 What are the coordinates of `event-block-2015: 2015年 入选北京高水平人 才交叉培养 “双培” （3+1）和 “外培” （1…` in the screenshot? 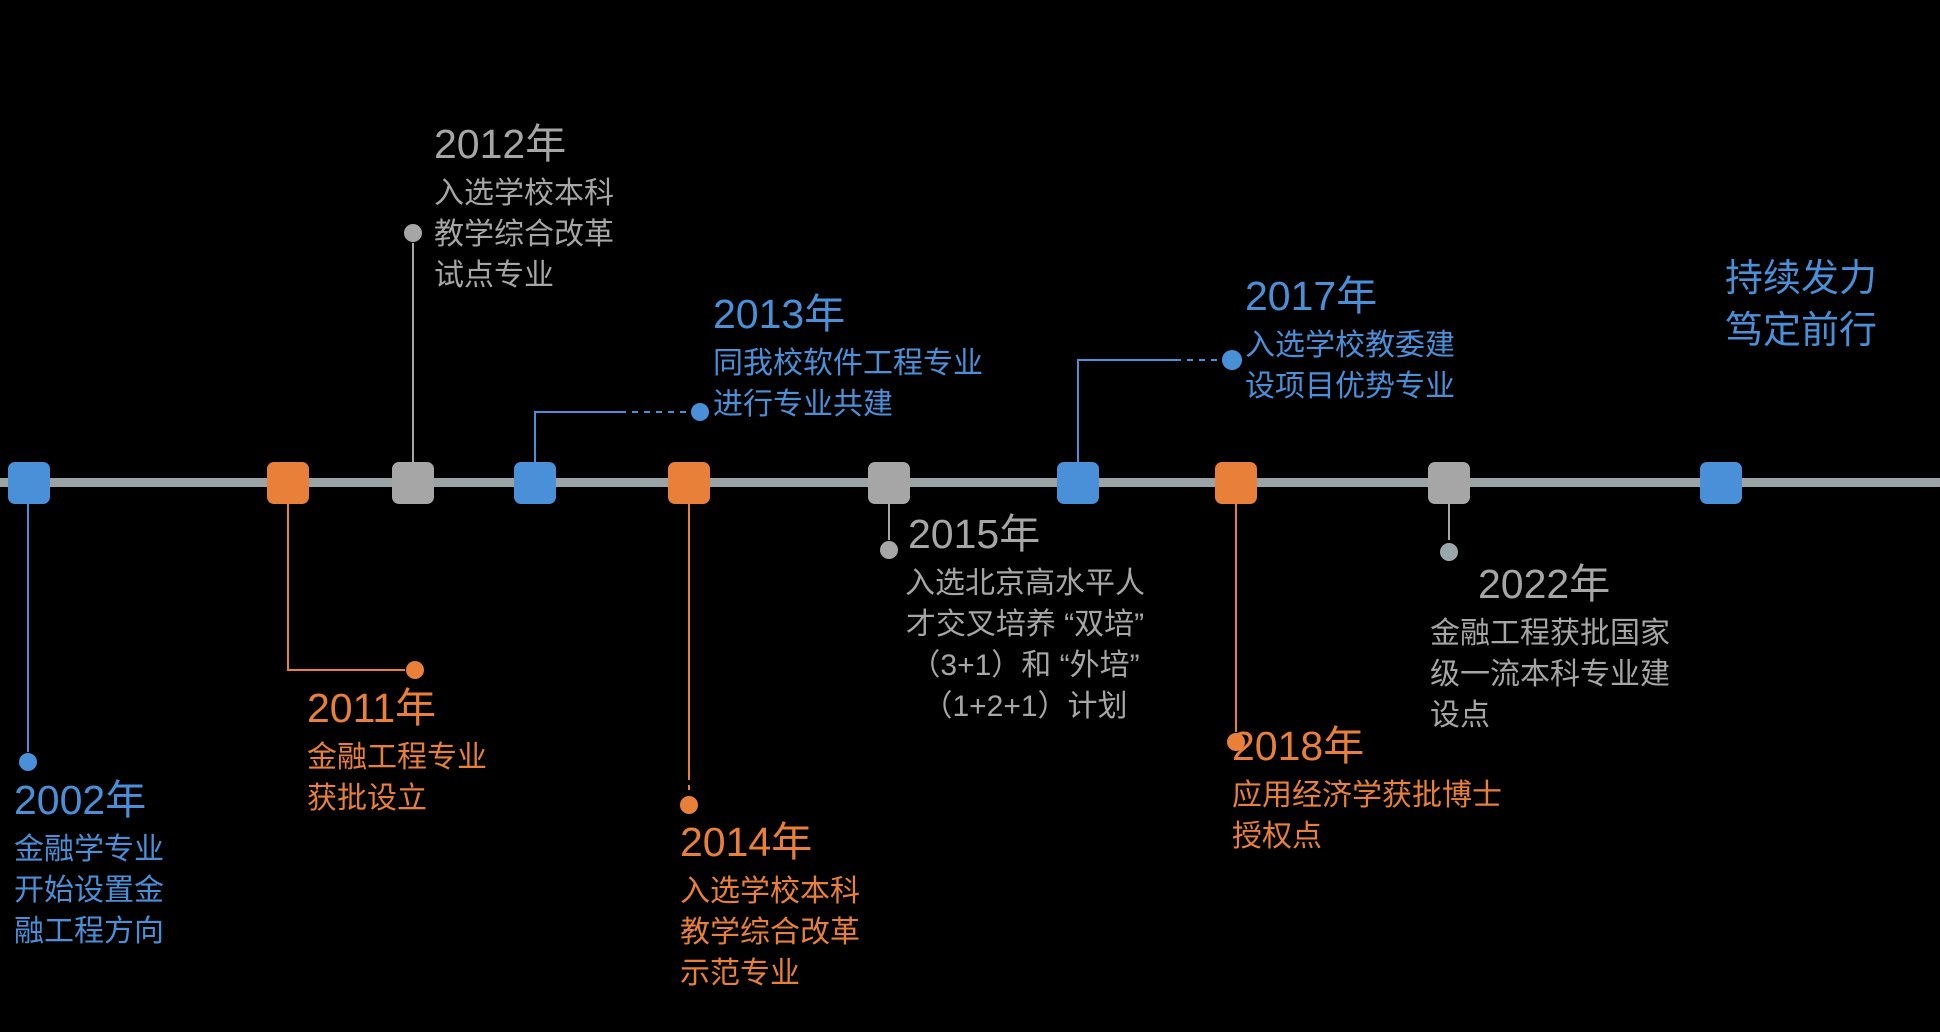 It's located at (1025, 619).